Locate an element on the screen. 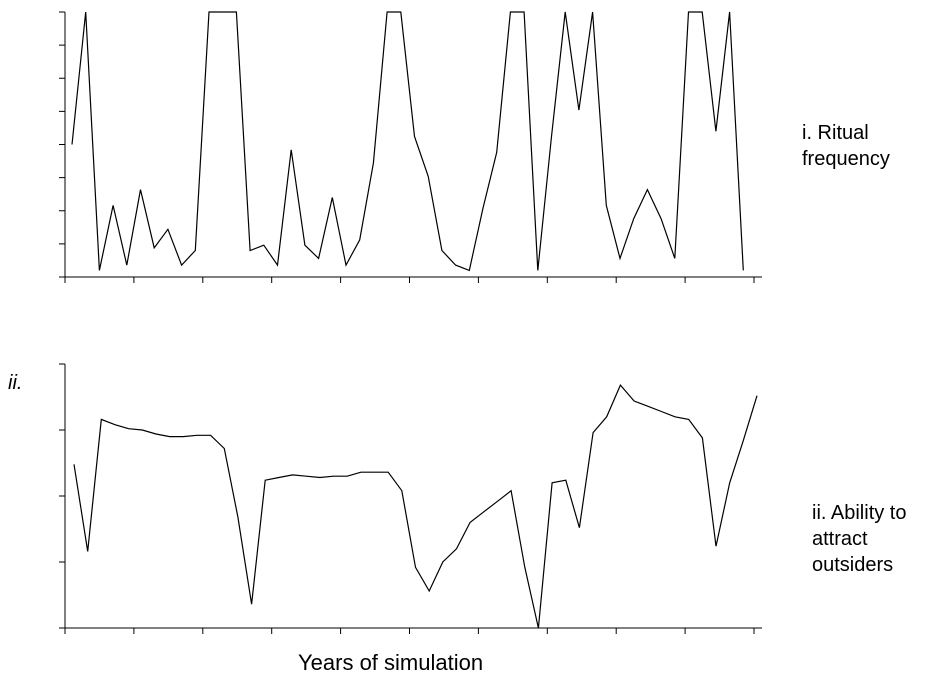 The width and height of the screenshot is (941, 676). series-label-ritual-frequency: i. Ritual frequency is located at coordinates (846, 146).